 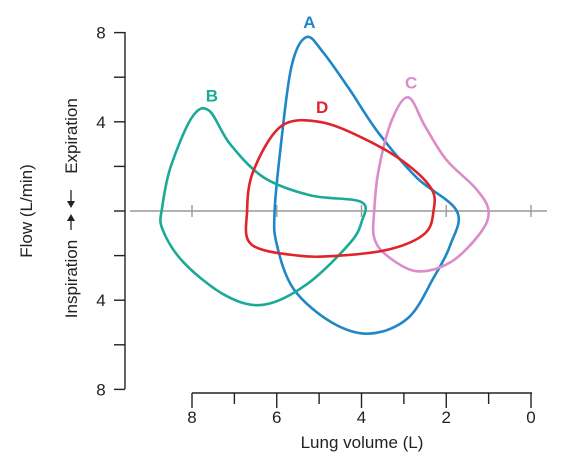 What do you see at coordinates (26, 211) in the screenshot?
I see `y-axis-flow-label: Flow (L/min)` at bounding box center [26, 211].